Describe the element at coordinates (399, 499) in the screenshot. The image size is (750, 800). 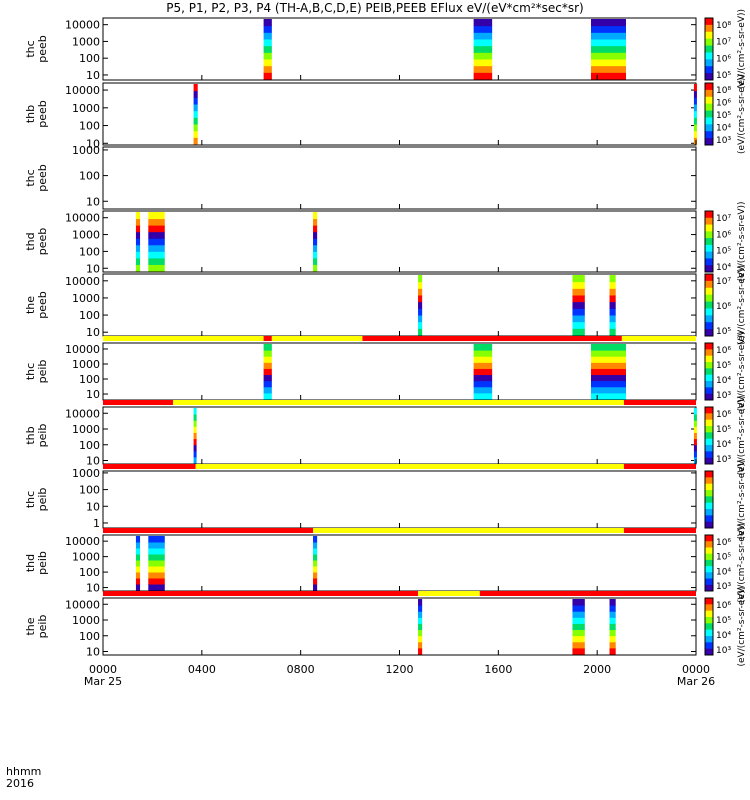
I see `panel-frame` at that location.